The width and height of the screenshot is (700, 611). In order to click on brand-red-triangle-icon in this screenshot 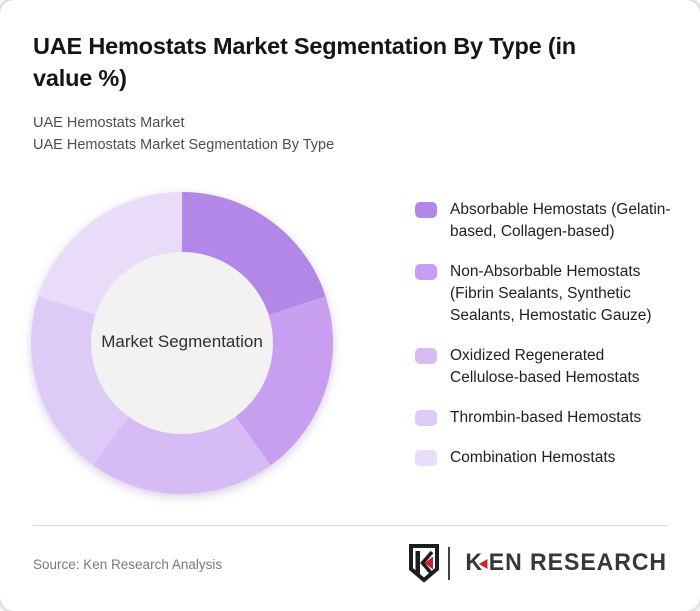, I will do `click(483, 564)`.